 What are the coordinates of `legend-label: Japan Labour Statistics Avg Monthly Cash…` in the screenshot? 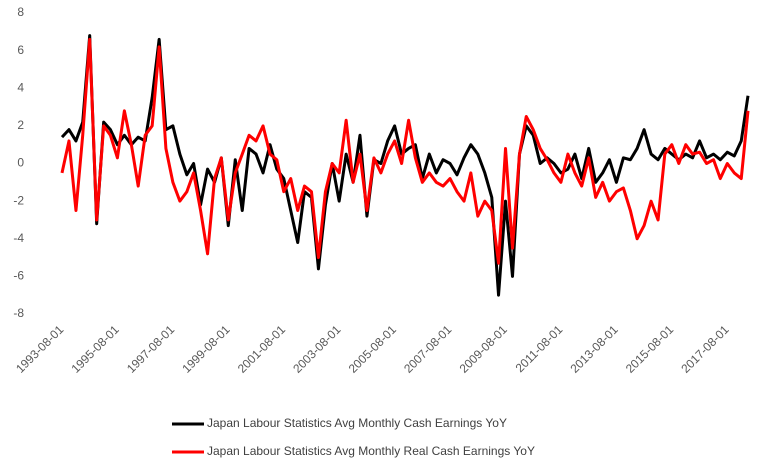 It's located at (357, 423).